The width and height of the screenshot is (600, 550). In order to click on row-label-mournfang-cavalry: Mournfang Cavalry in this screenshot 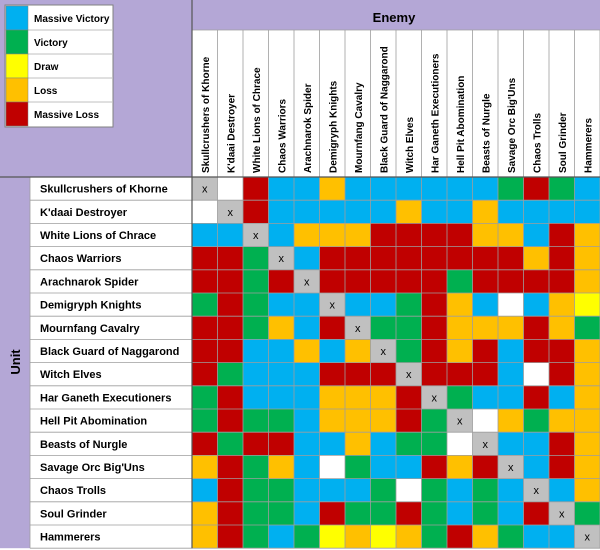, I will do `click(90, 329)`.